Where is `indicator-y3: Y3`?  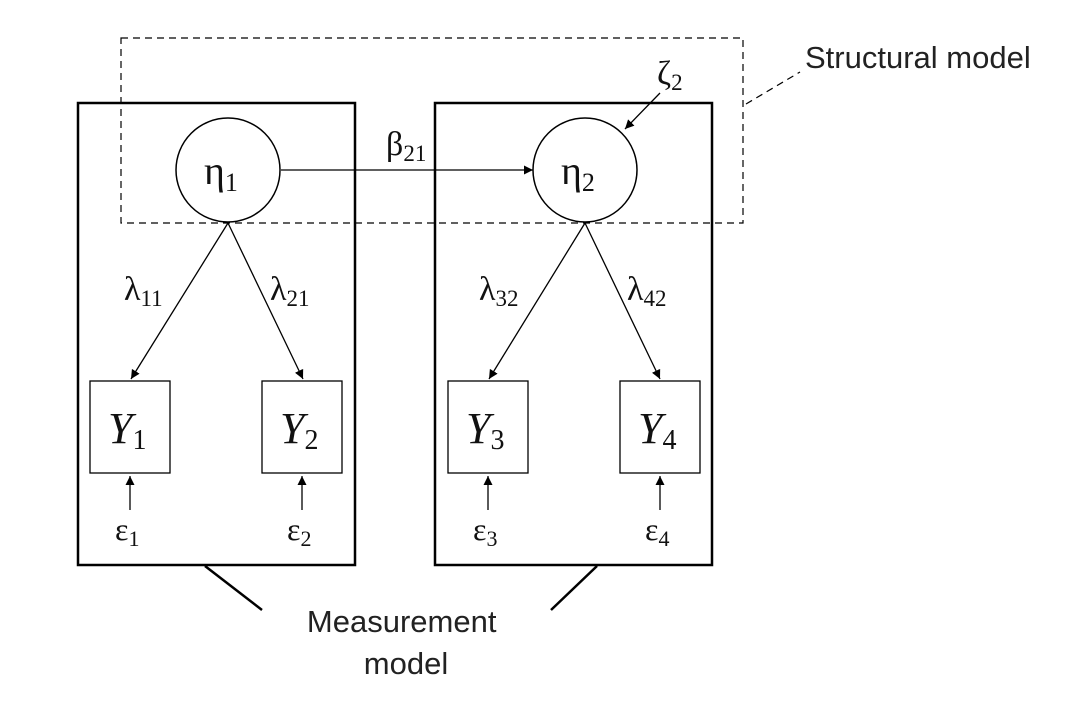 indicator-y3: Y3 is located at coordinates (488, 427).